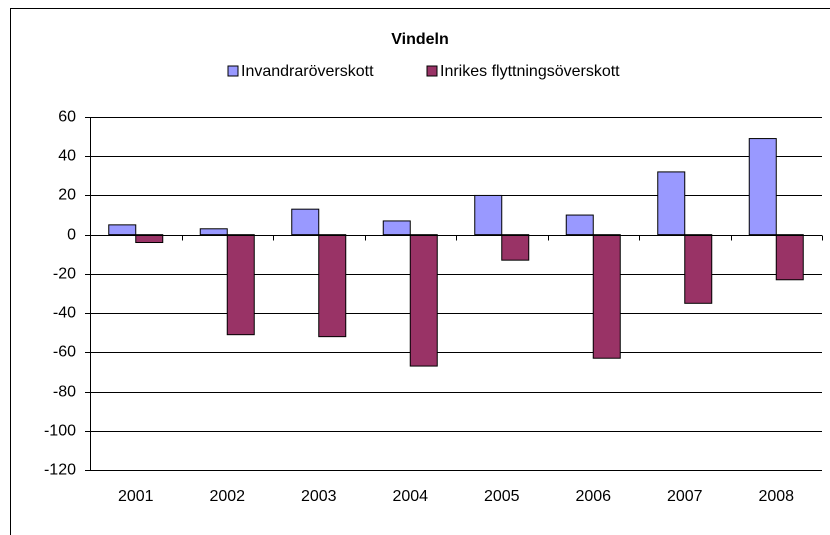 The height and width of the screenshot is (535, 830). Describe the element at coordinates (307, 71) in the screenshot. I see `legend-label: Invandraröverskott` at that location.